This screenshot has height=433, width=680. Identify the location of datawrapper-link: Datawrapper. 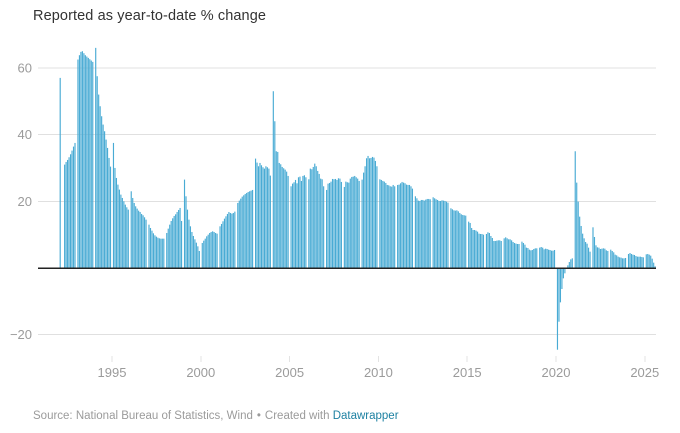
(365, 416).